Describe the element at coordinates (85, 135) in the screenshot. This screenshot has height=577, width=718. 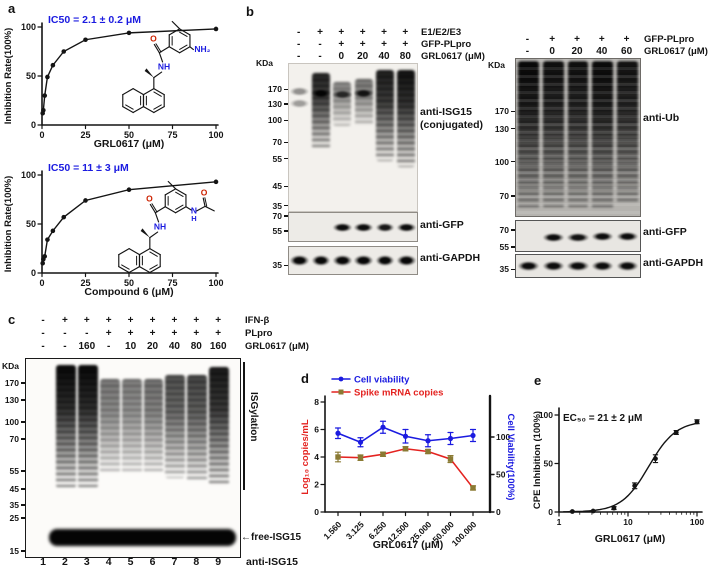
I see `x-tick-label: 25` at that location.